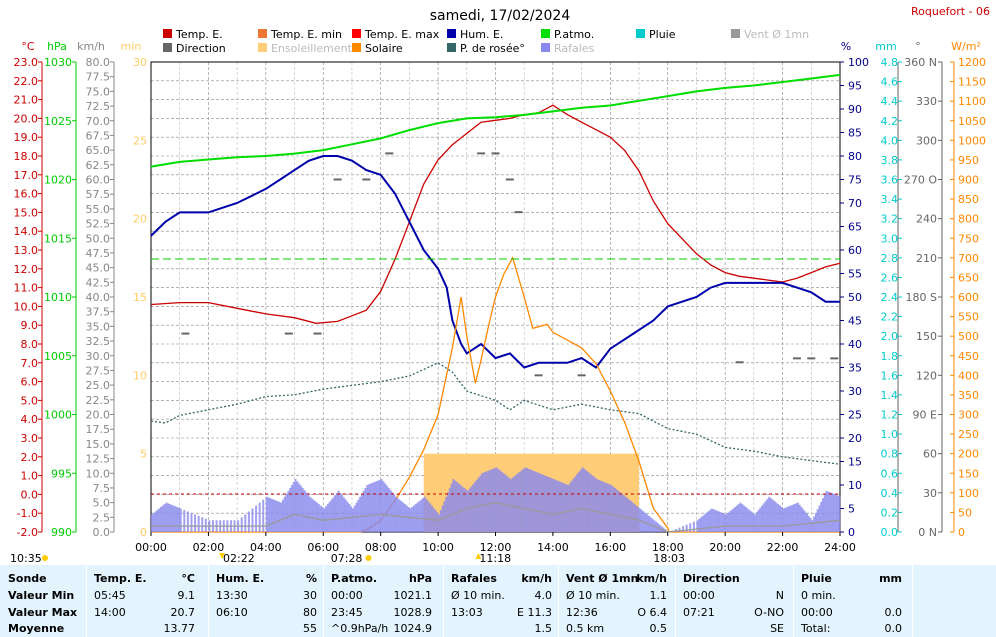 The width and height of the screenshot is (996, 637). What do you see at coordinates (890, 532) in the screenshot?
I see `rain-axis-tick-label: 0.0` at bounding box center [890, 532].